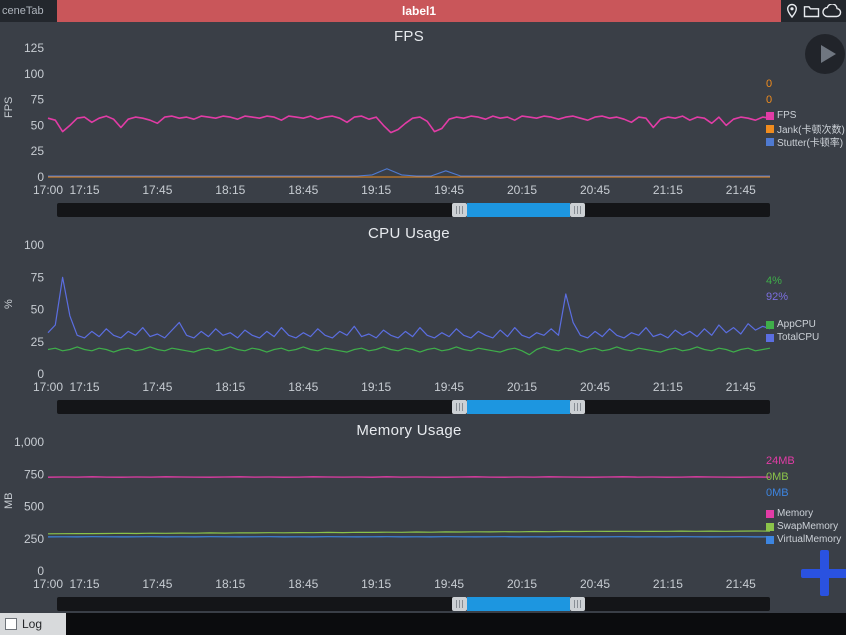 This screenshot has width=846, height=635. Describe the element at coordinates (811, 130) in the screenshot. I see `legend-label: Jank(卡顿次数)` at that location.